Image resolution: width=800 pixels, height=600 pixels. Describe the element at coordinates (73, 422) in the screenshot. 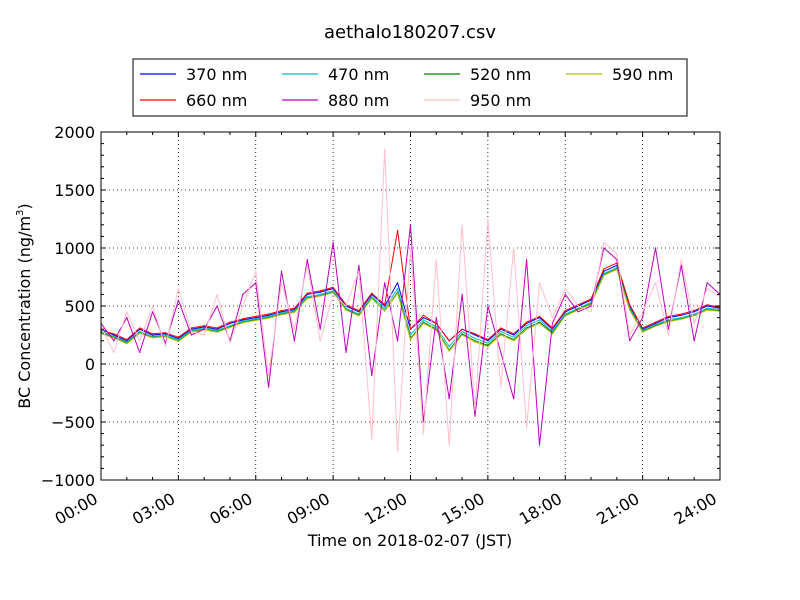

I see `y-tick-label: −500` at that location.